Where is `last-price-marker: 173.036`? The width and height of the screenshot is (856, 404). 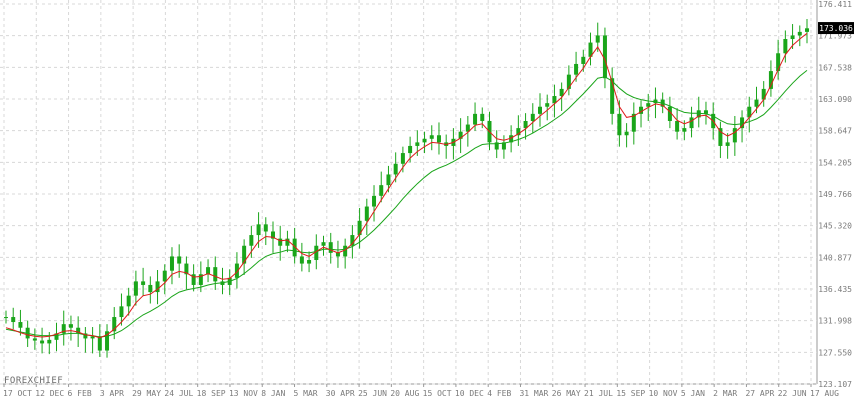
last-price-marker: 173.036 is located at coordinates (836, 28).